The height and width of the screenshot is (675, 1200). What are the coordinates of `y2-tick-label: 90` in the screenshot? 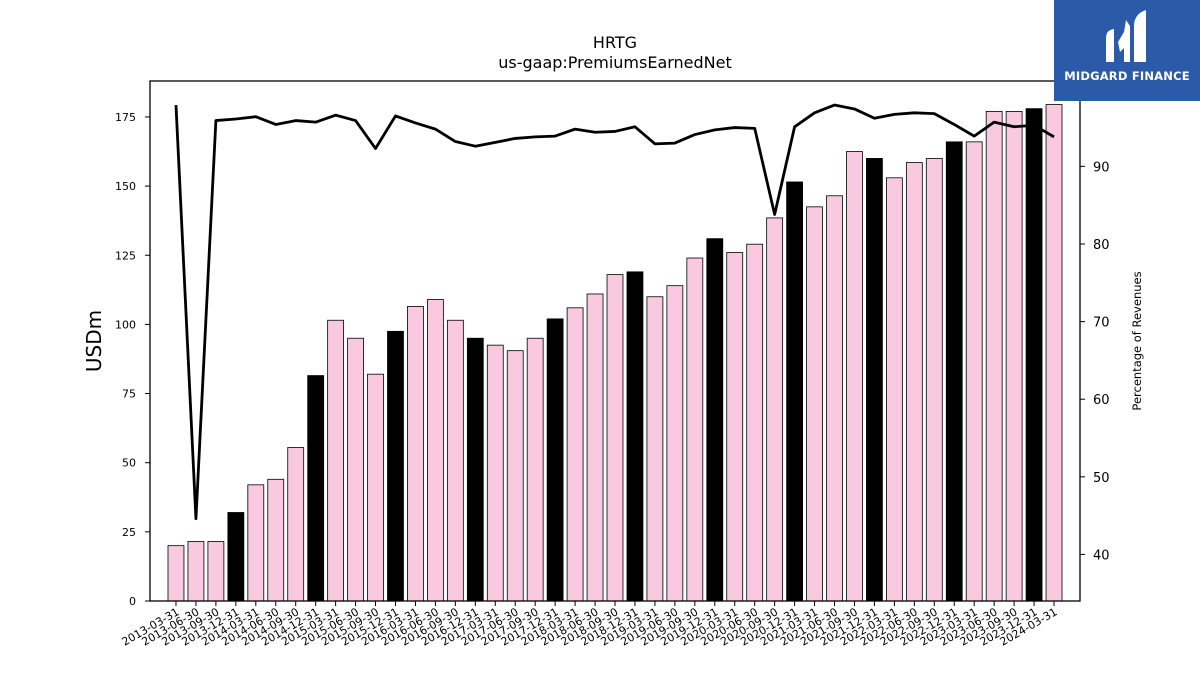 It's located at (1101, 167).